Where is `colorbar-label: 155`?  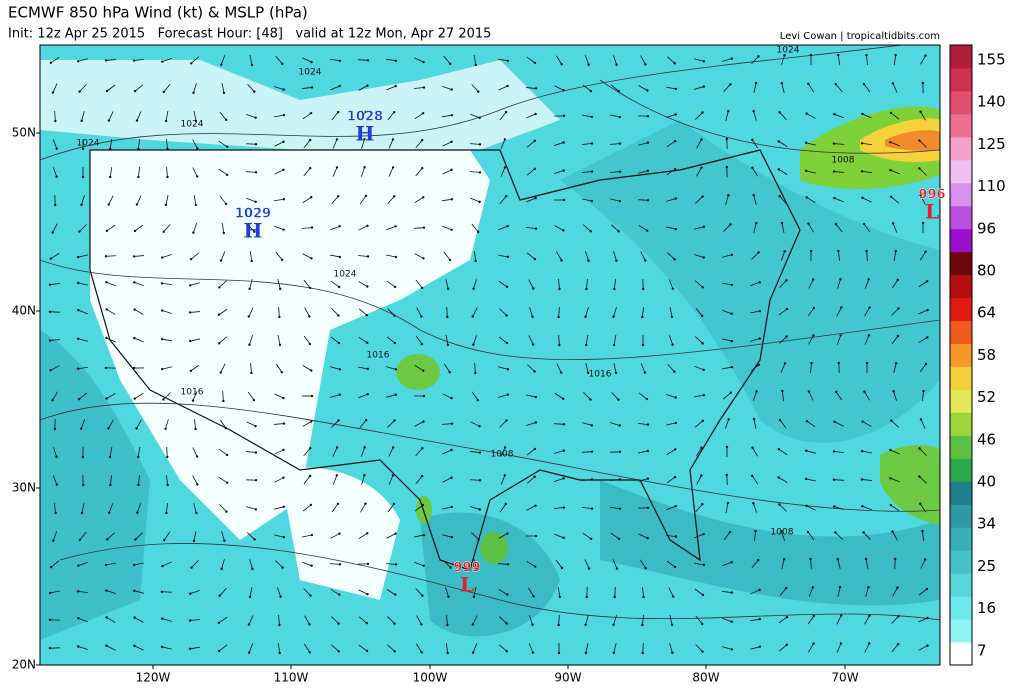 colorbar-label: 155 is located at coordinates (991, 60).